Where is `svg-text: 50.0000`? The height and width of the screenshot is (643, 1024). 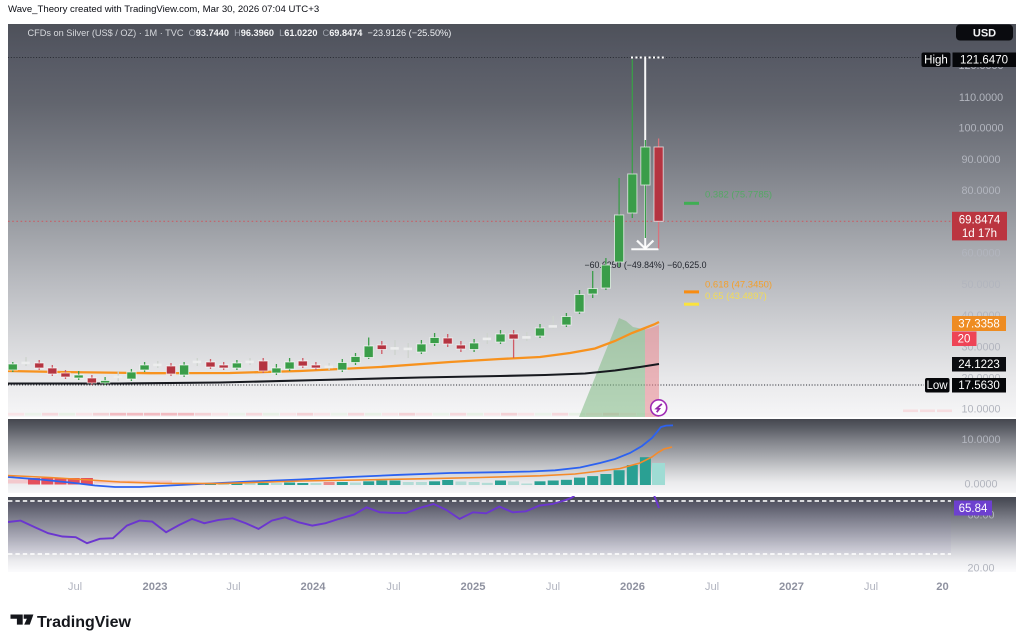
svg-text: 50.0000 is located at coordinates (980, 285).